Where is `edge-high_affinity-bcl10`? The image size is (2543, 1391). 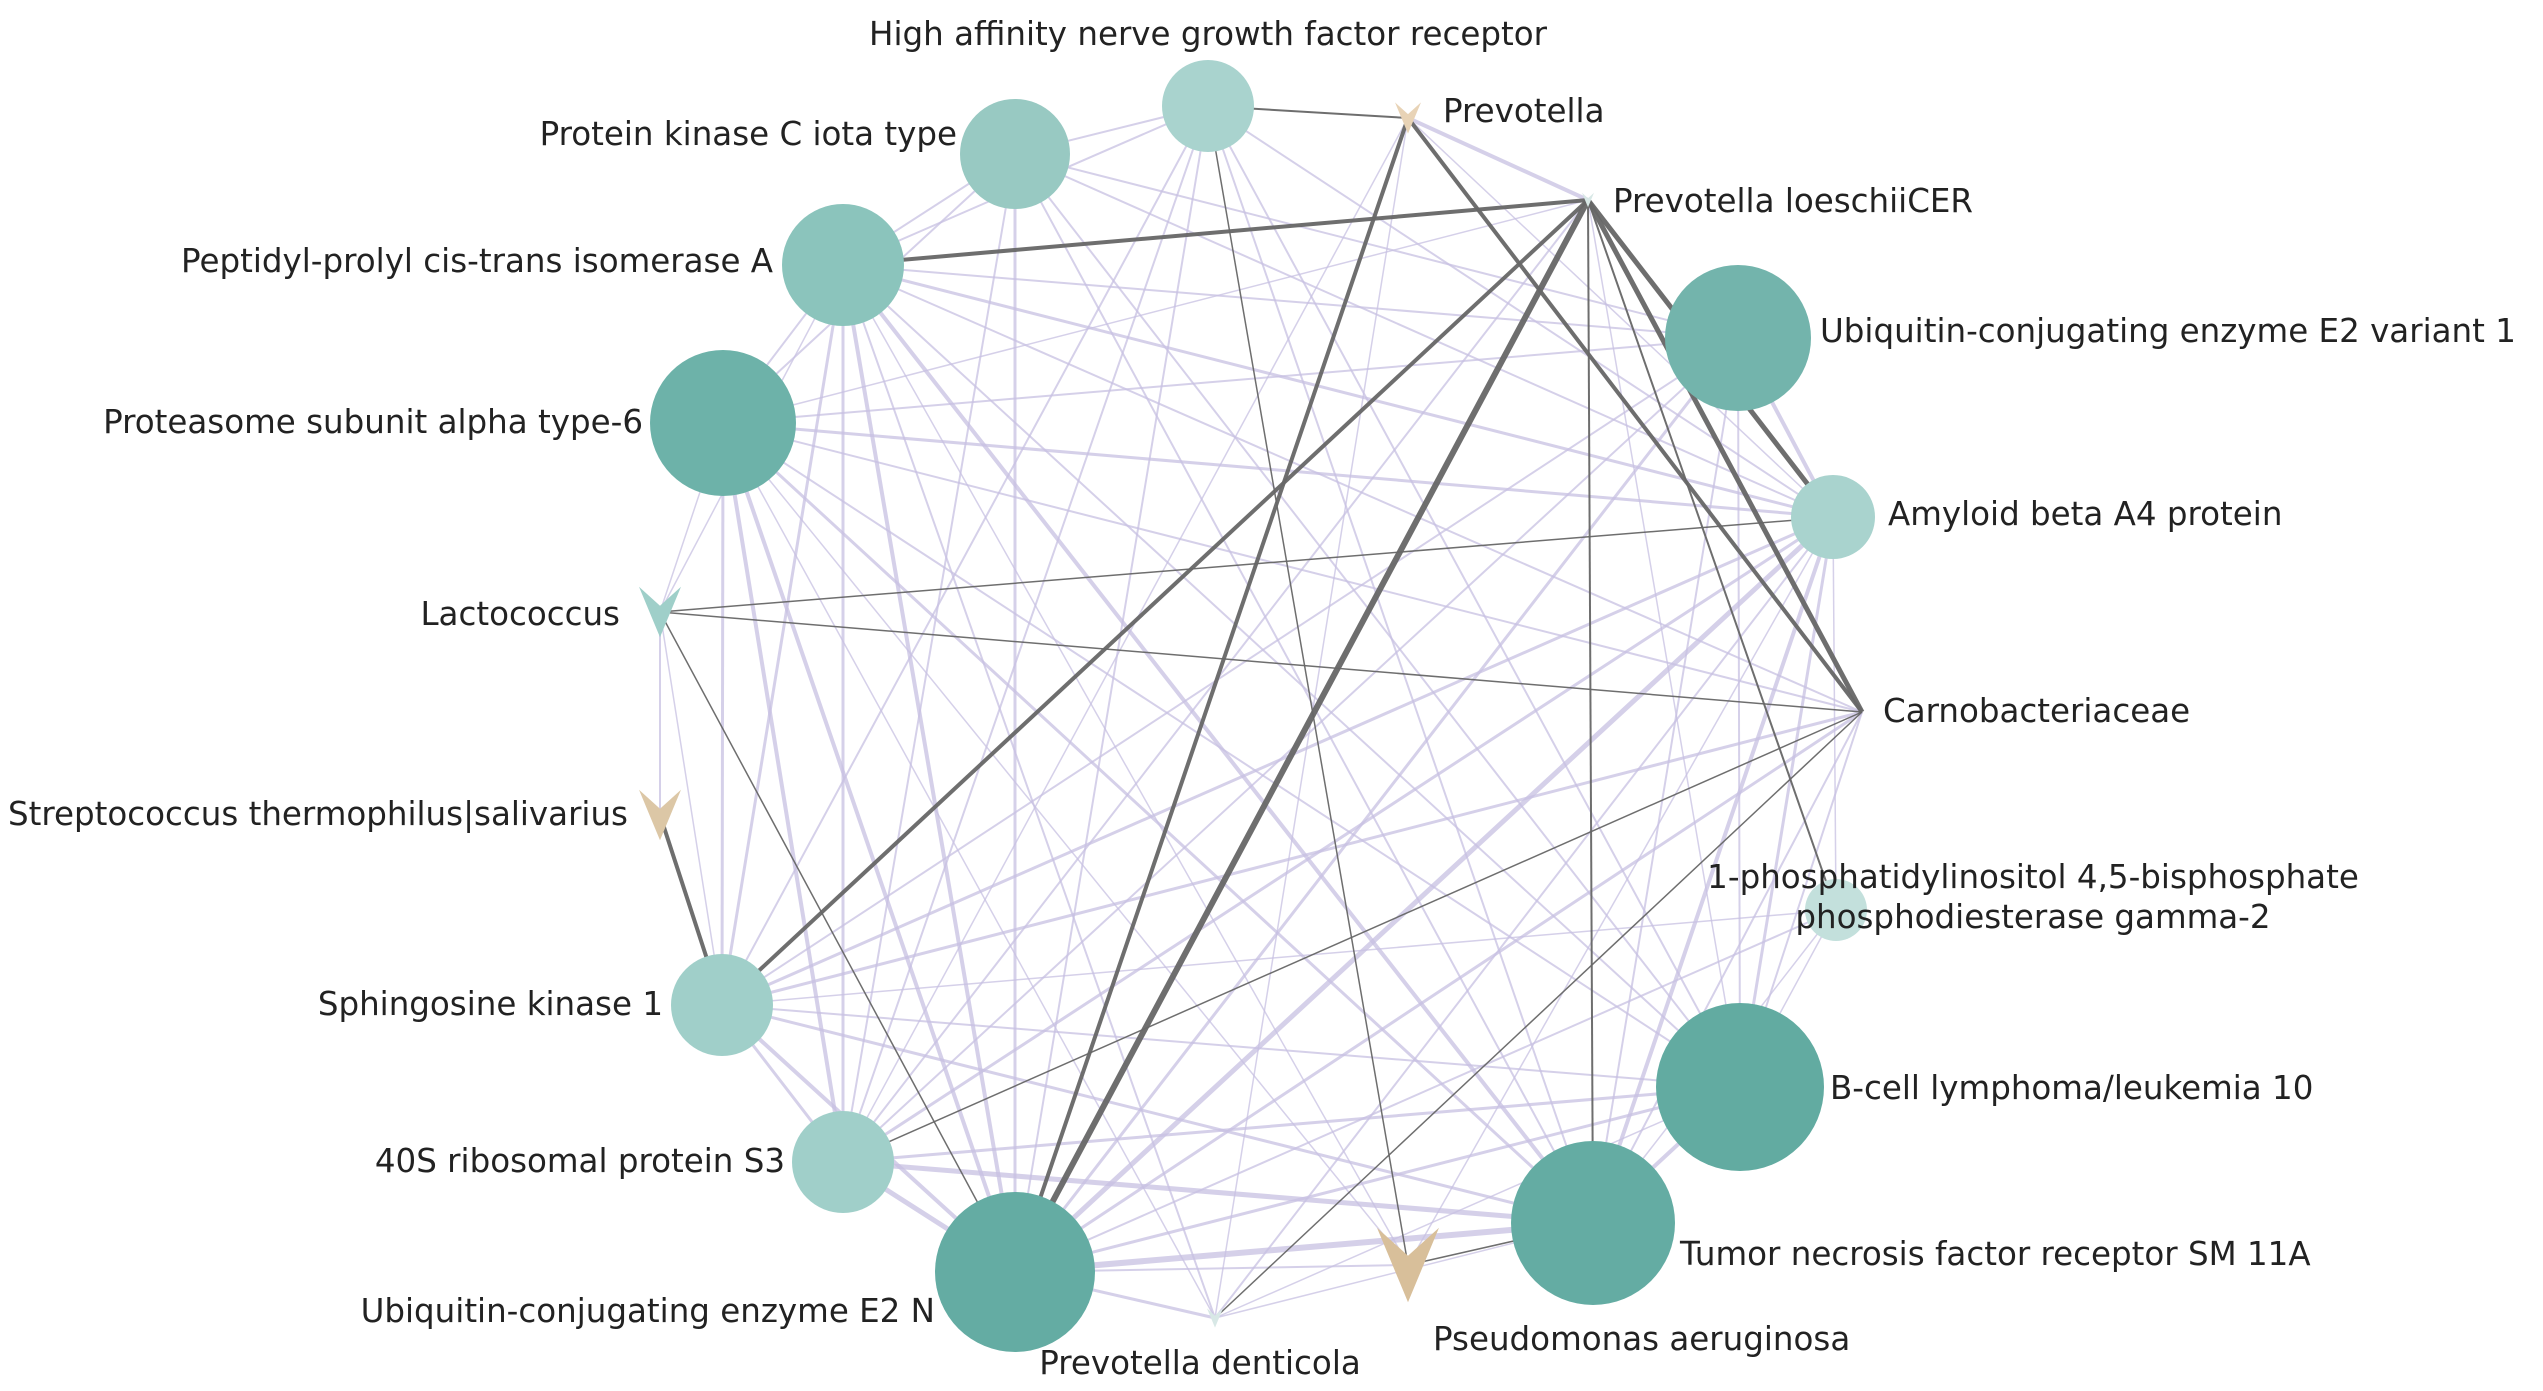 edge-high_affinity-bcl10 is located at coordinates (1474, 596).